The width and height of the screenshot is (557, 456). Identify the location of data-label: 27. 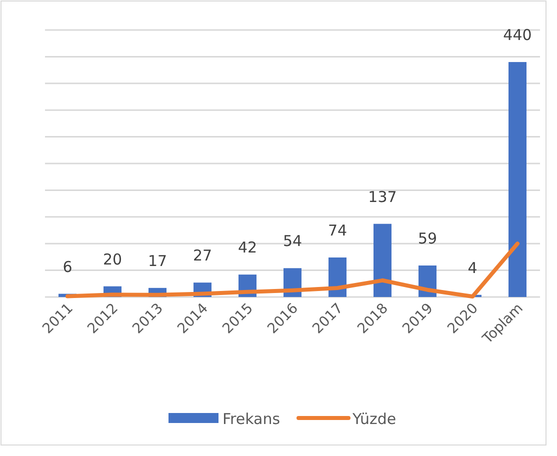
(202, 255).